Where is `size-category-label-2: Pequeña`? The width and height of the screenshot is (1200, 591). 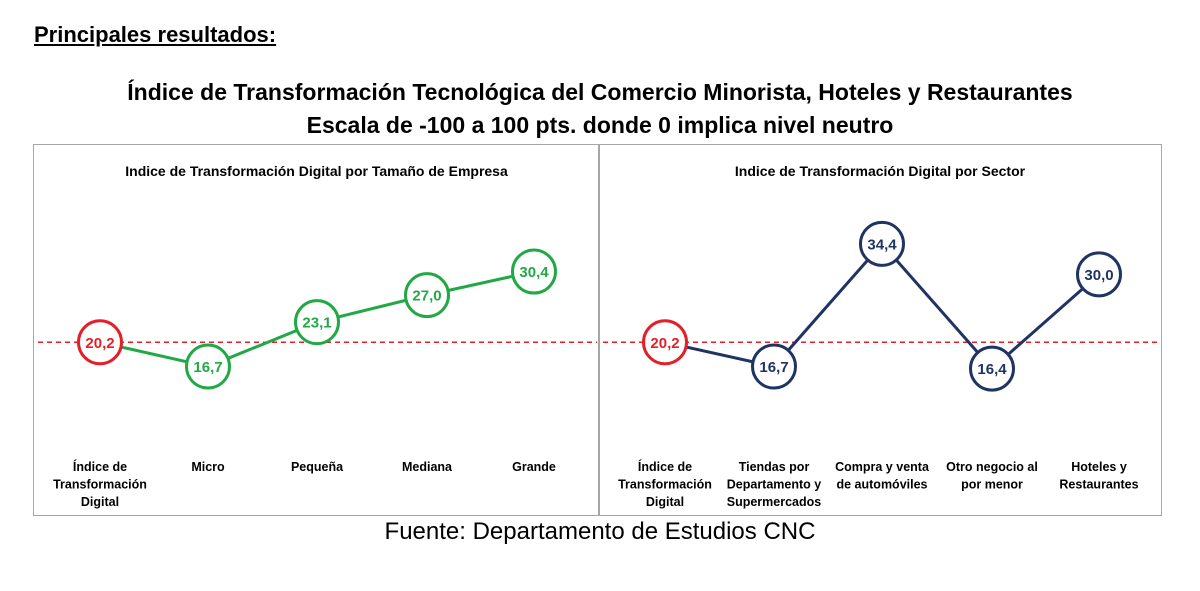 size-category-label-2: Pequeña is located at coordinates (317, 467).